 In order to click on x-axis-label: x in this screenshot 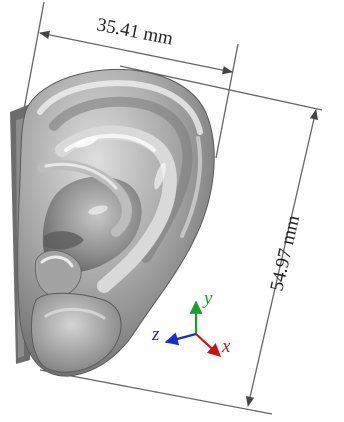, I will do `click(226, 346)`.